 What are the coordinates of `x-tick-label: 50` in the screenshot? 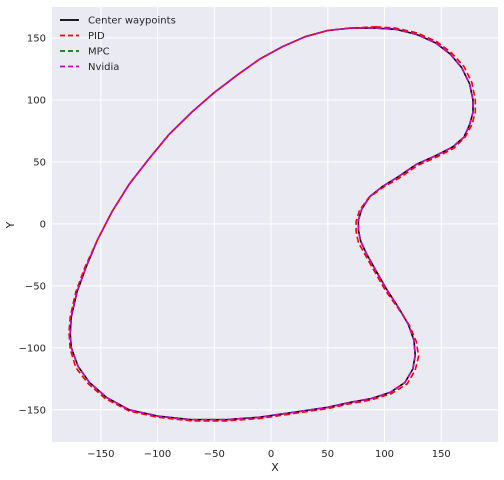 It's located at (327, 454).